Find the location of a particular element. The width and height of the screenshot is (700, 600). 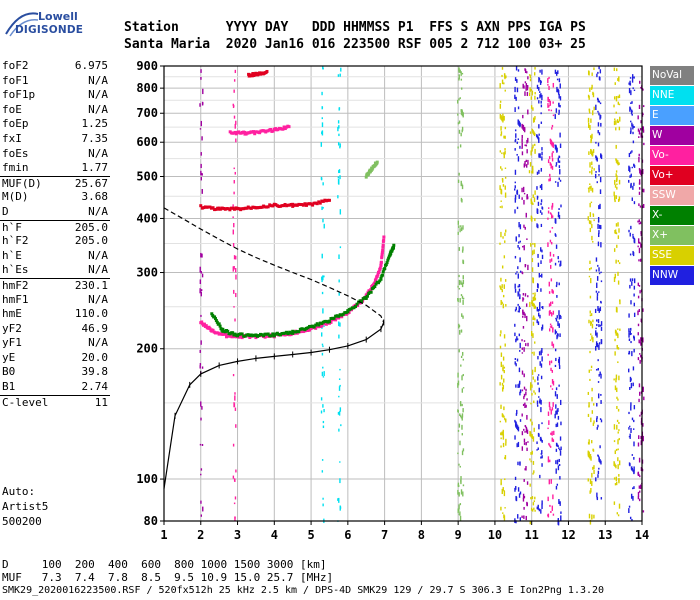

param-name: foE is located at coordinates (12, 109).